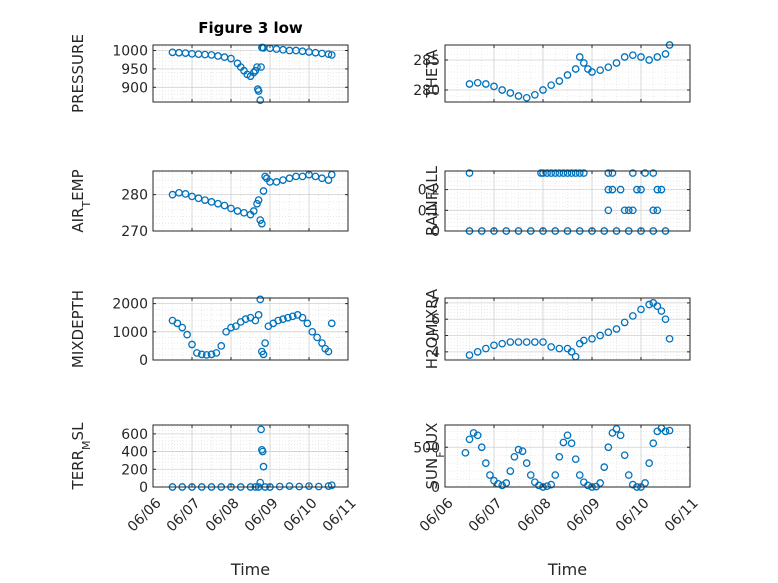  Describe the element at coordinates (130, 305) in the screenshot. I see `y-tick-label: 2000` at that location.